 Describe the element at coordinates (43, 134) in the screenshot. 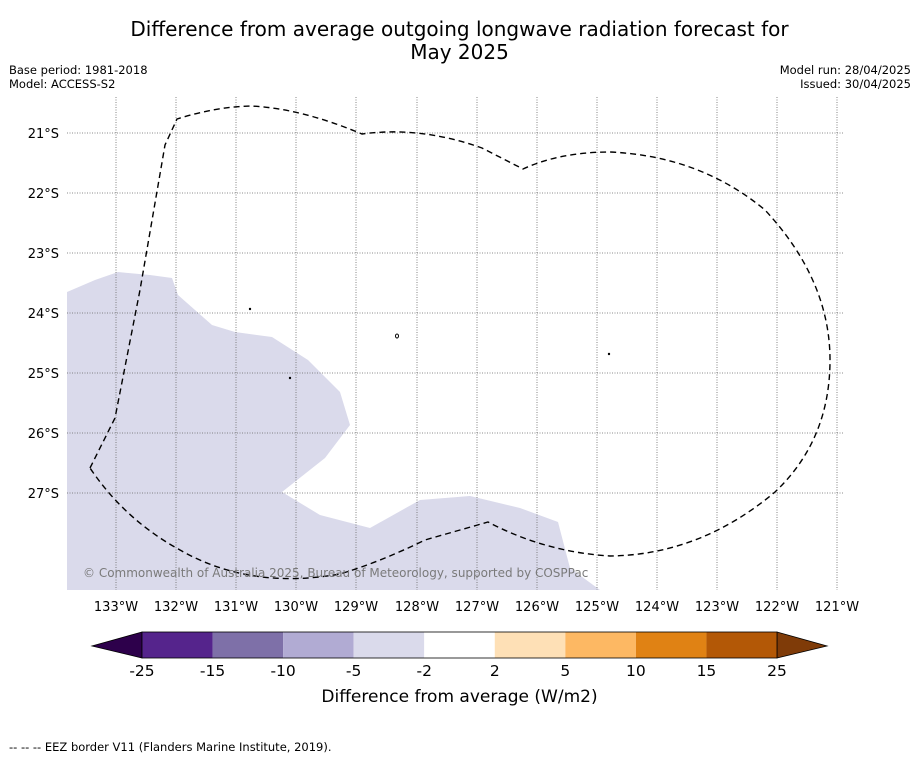

I see `lat-label: 21°S` at that location.